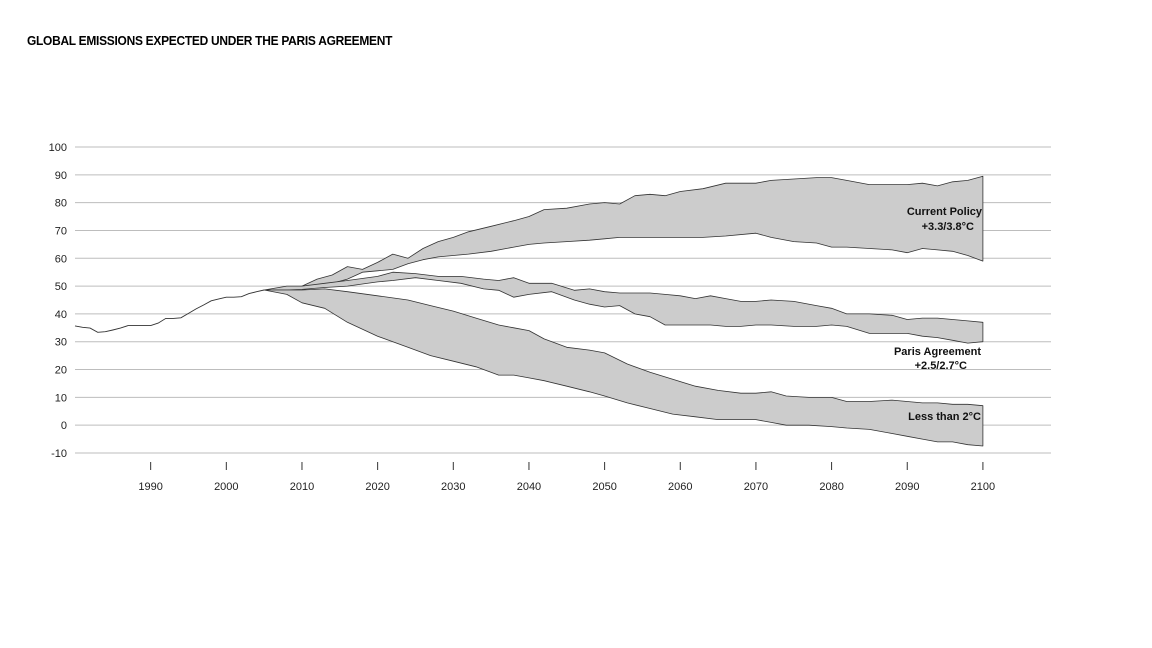 This screenshot has width=1152, height=648. I want to click on y-tick-label: 50, so click(61, 287).